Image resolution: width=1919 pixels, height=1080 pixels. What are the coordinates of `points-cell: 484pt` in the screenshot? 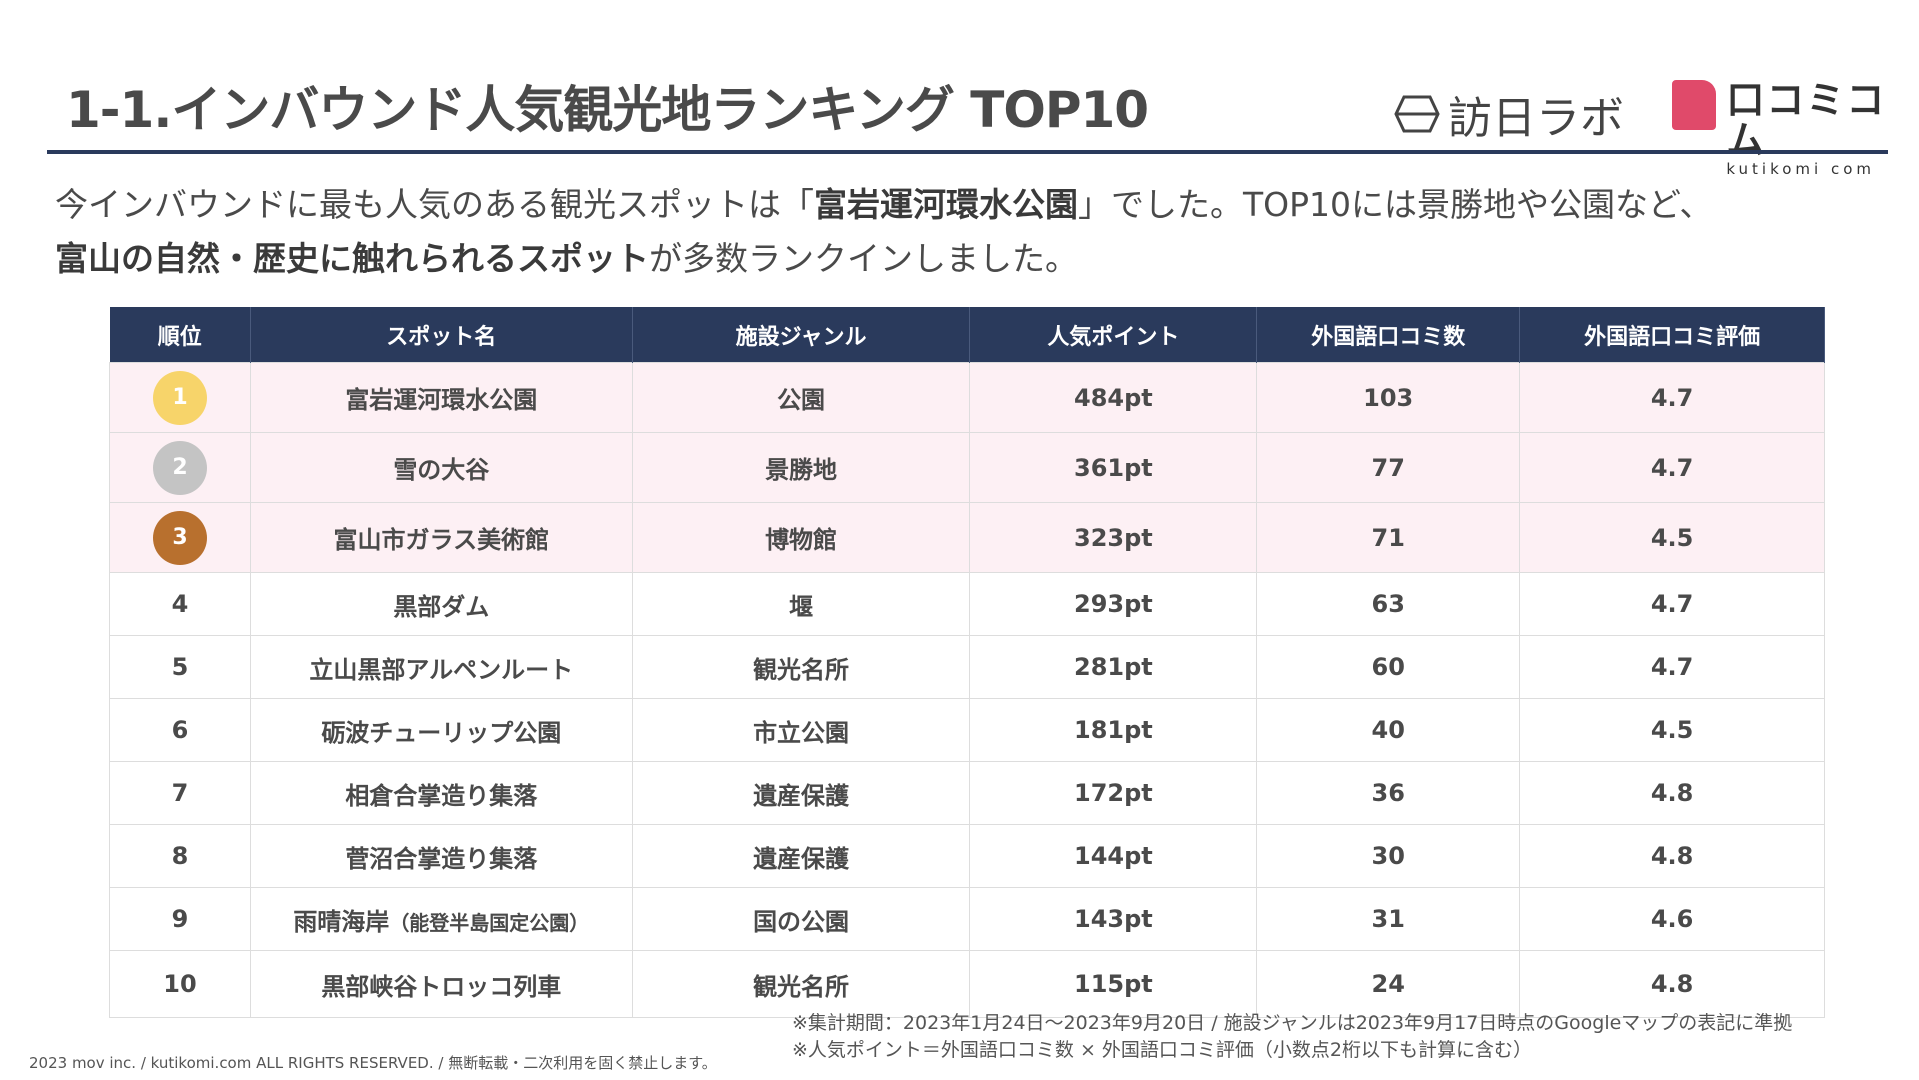 It's located at (1113, 397).